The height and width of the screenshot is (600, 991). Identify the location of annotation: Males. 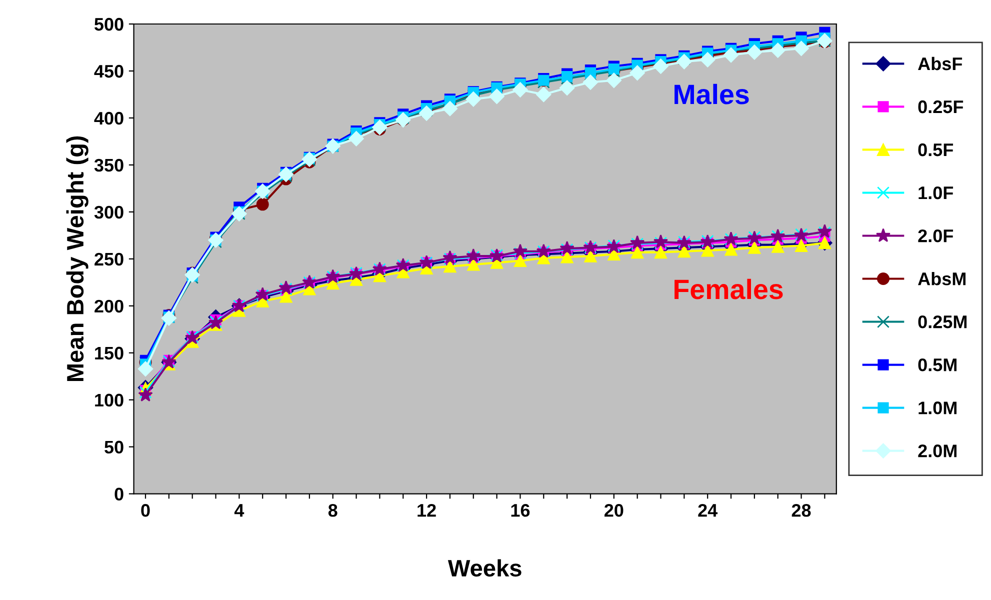
(711, 94).